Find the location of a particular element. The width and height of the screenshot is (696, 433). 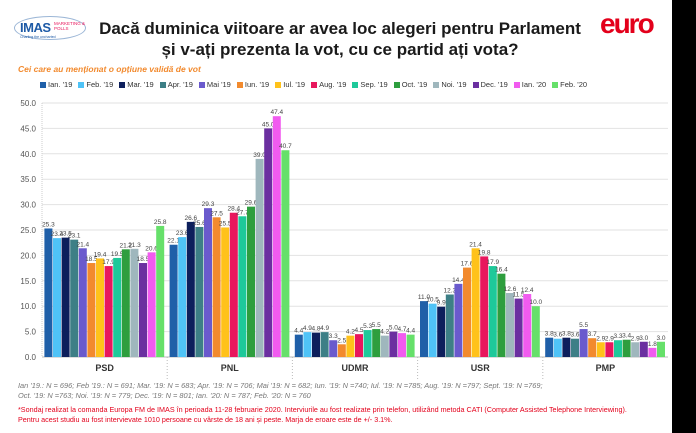

legend-label: Sep. '19 is located at coordinates (374, 84).